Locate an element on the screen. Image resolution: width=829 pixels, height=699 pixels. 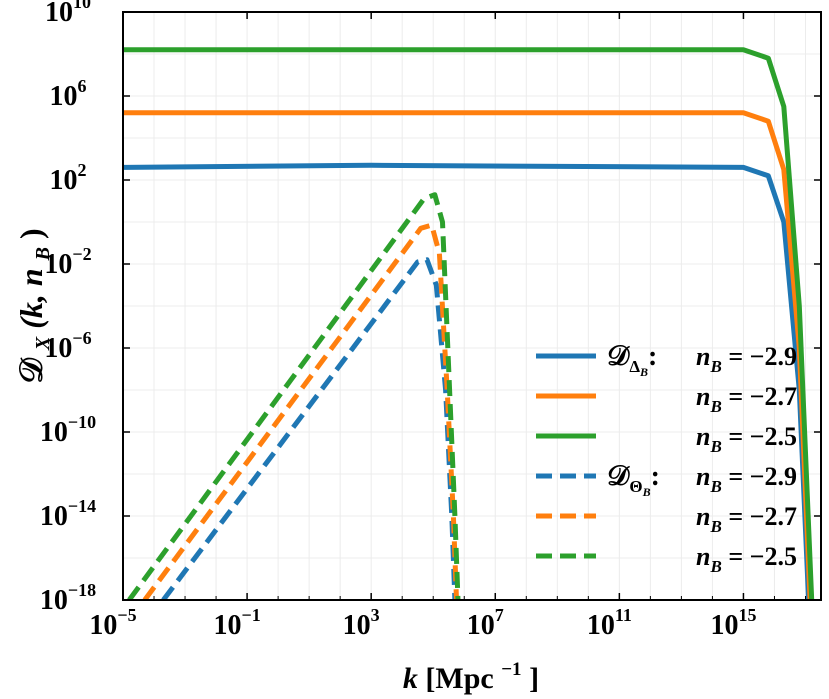
x-tick-label: 10⁷ is located at coordinates (485, 623).